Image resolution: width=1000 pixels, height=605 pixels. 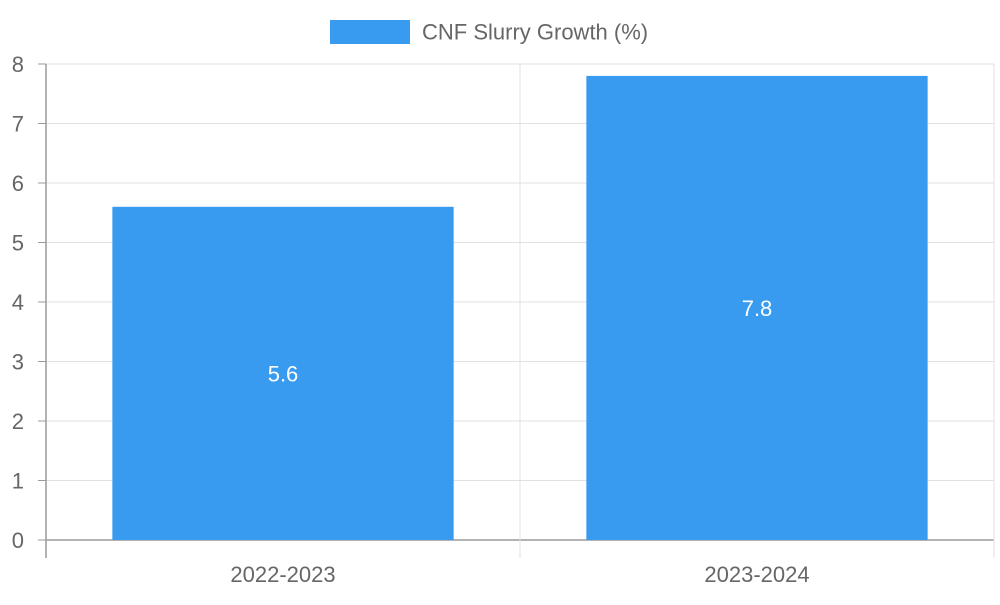 I want to click on legend: CNF Slurry Growth (%), so click(x=489, y=32).